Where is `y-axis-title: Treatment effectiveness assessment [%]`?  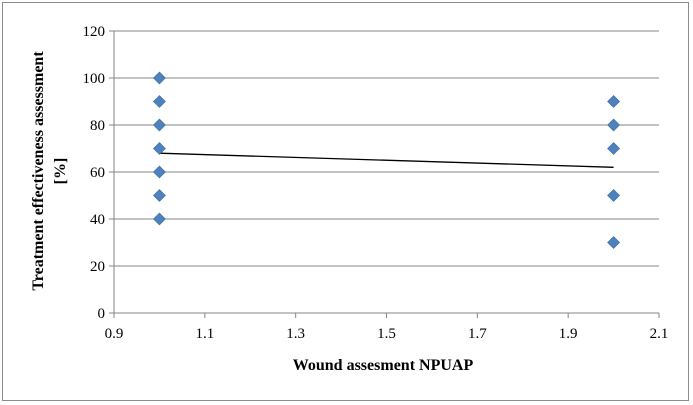 y-axis-title: Treatment effectiveness assessment [%] is located at coordinates (49, 171).